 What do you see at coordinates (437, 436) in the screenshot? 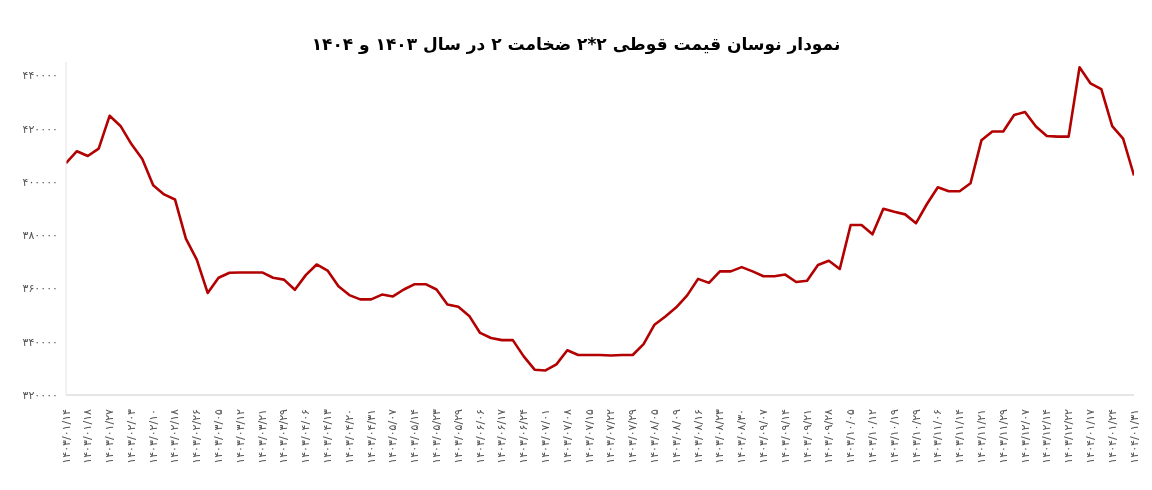
I see `x-tick-label: ۱۴۰۳/۰۵/۲۳` at bounding box center [437, 436].